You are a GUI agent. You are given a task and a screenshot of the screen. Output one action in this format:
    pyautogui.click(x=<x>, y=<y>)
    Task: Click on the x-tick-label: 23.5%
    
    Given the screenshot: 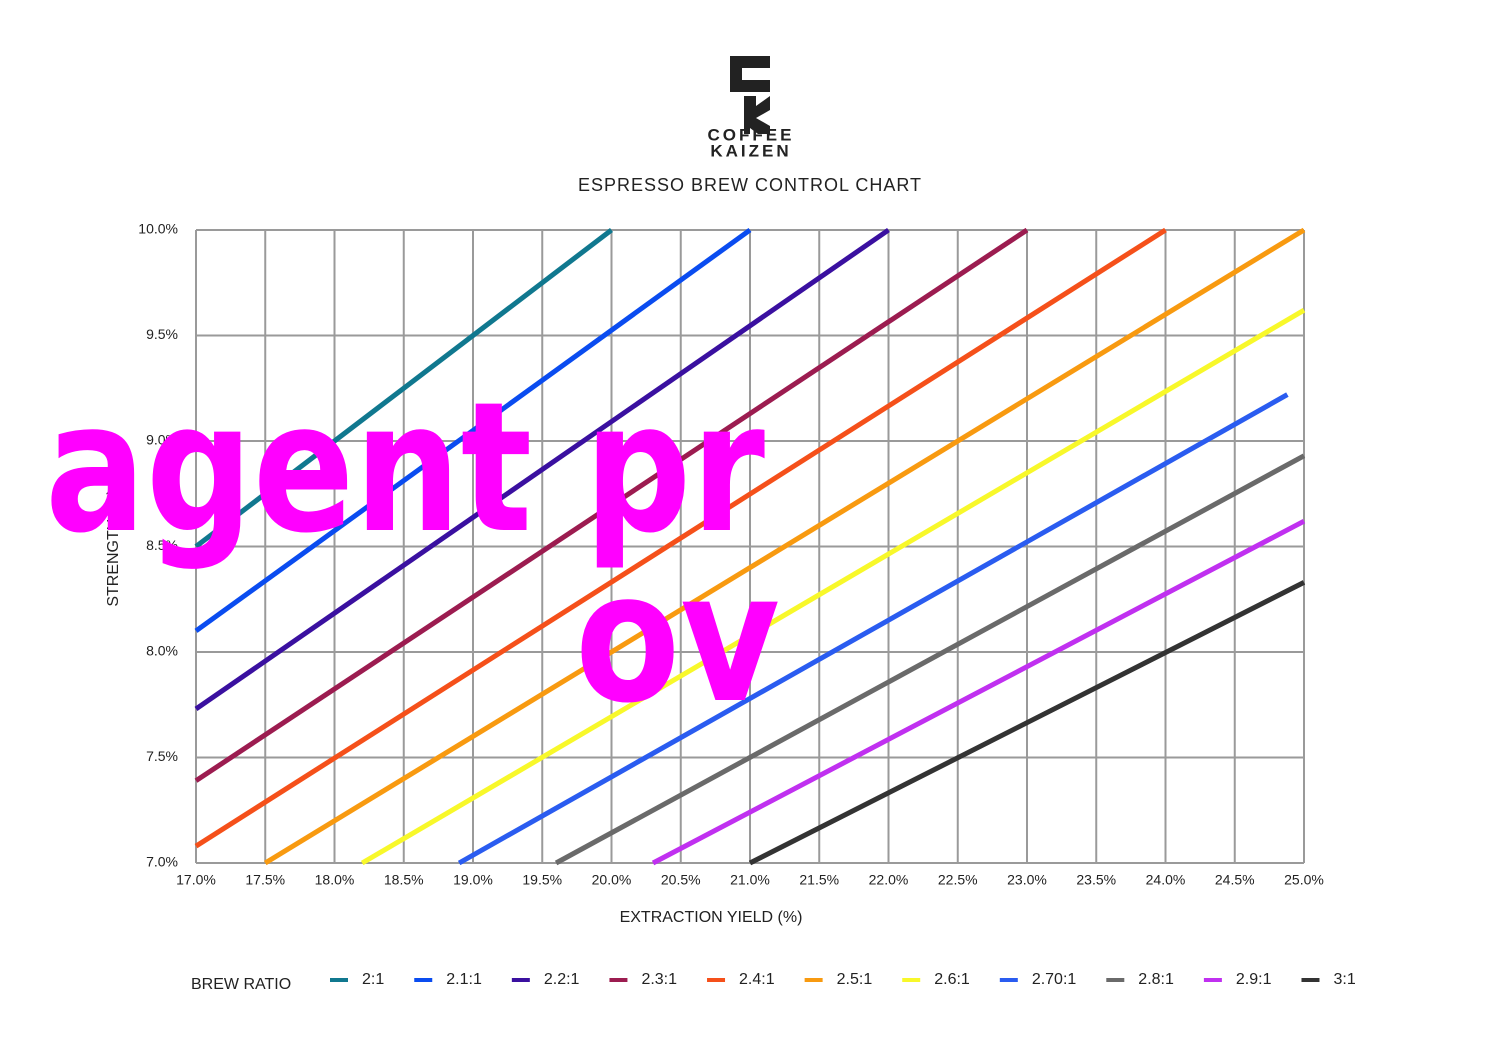 What is the action you would take?
    pyautogui.click(x=1096, y=880)
    